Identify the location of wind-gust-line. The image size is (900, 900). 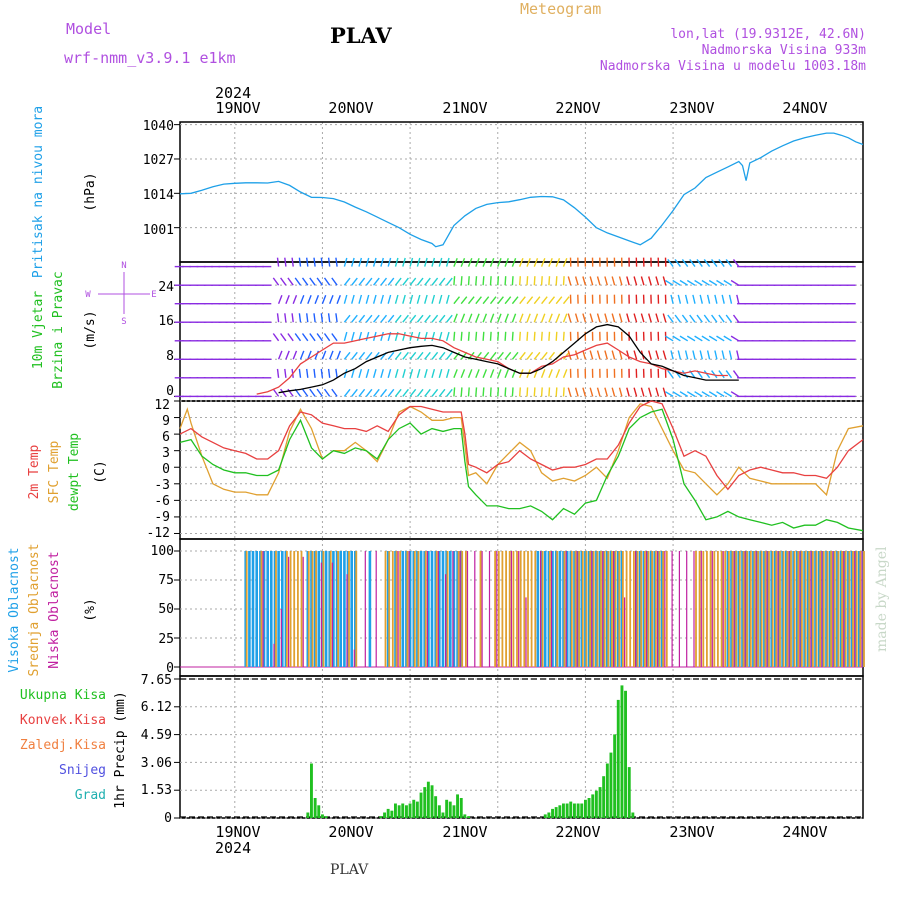
(492, 364).